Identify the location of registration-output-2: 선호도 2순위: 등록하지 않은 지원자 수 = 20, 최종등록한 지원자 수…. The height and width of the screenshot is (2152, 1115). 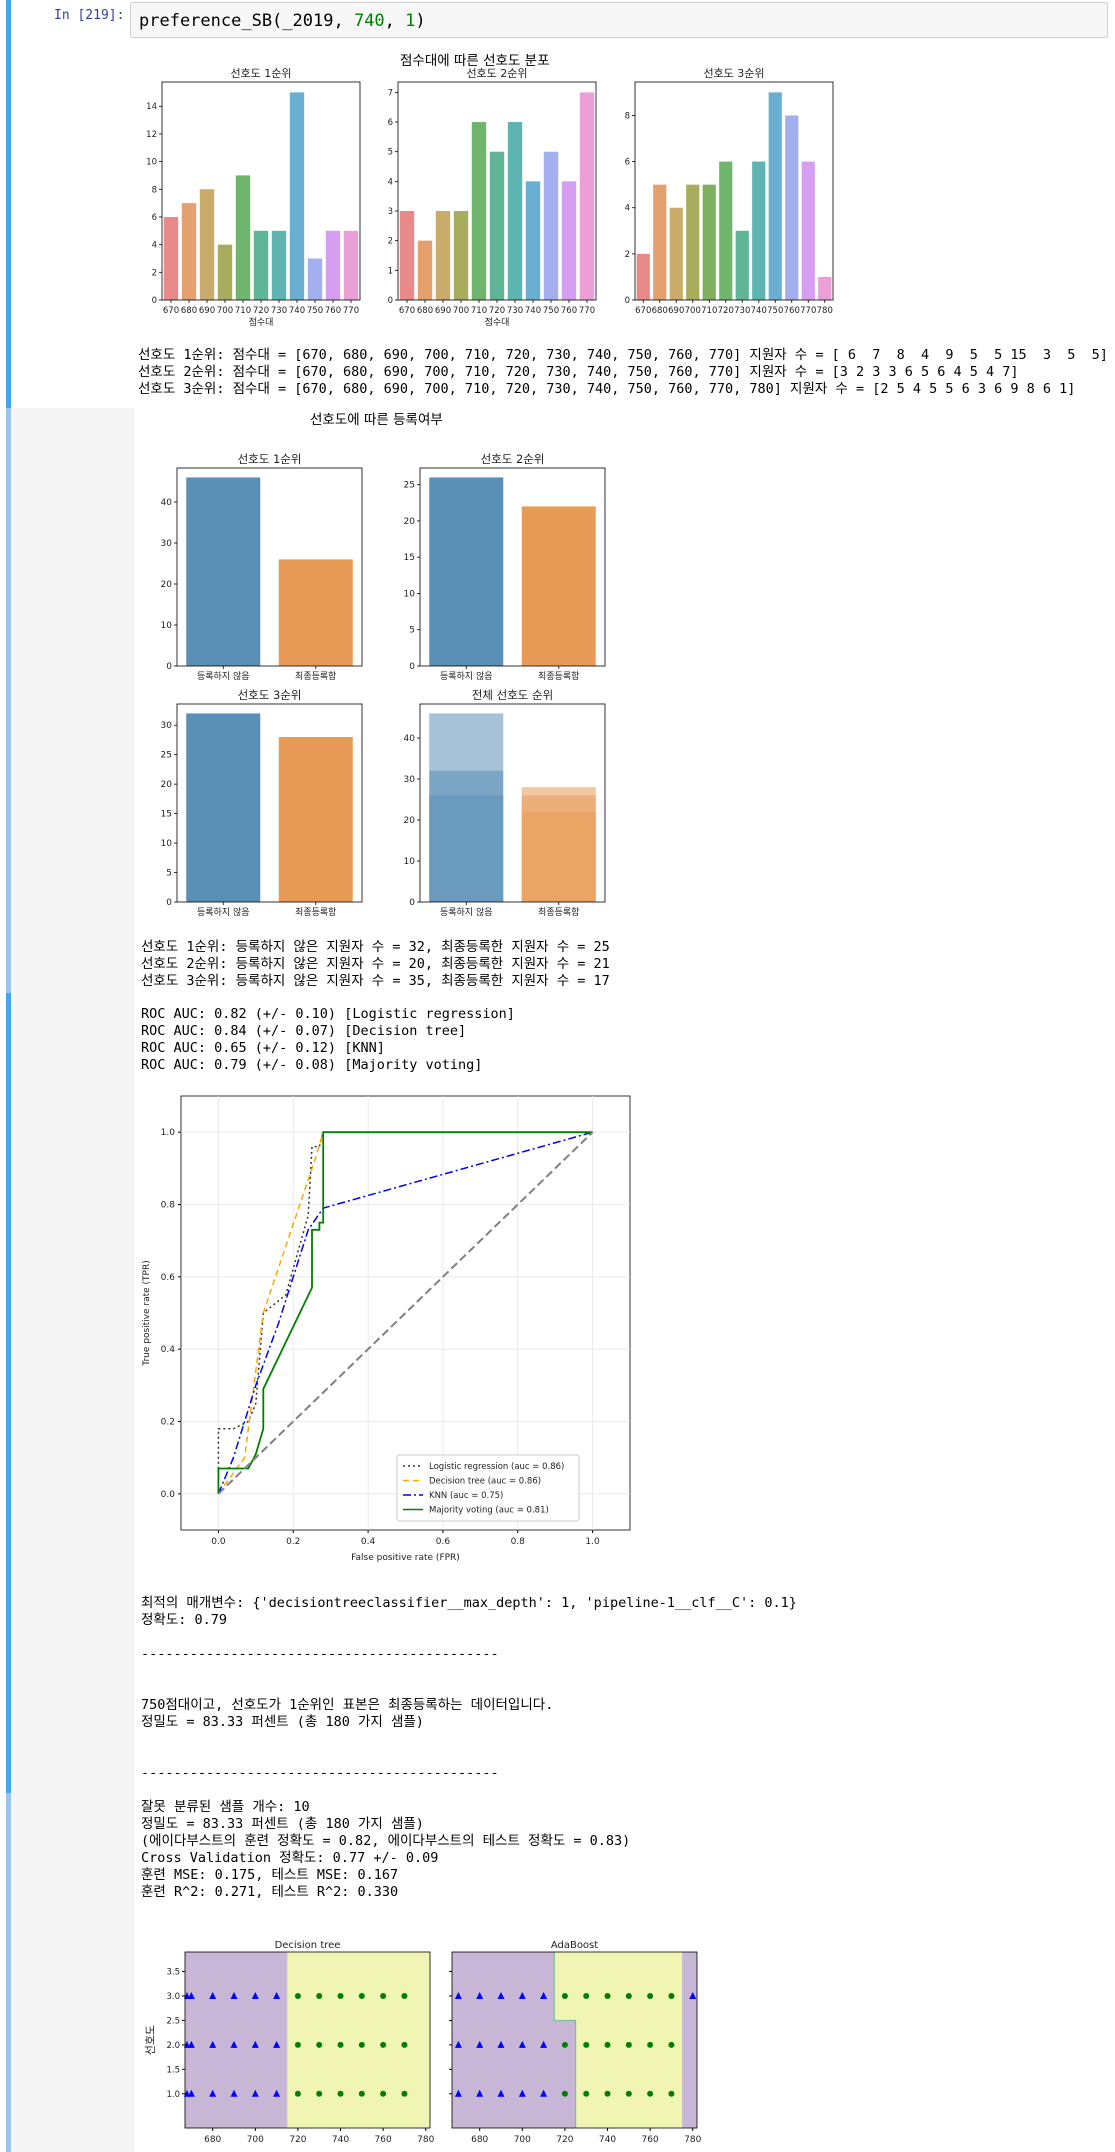
(375, 964).